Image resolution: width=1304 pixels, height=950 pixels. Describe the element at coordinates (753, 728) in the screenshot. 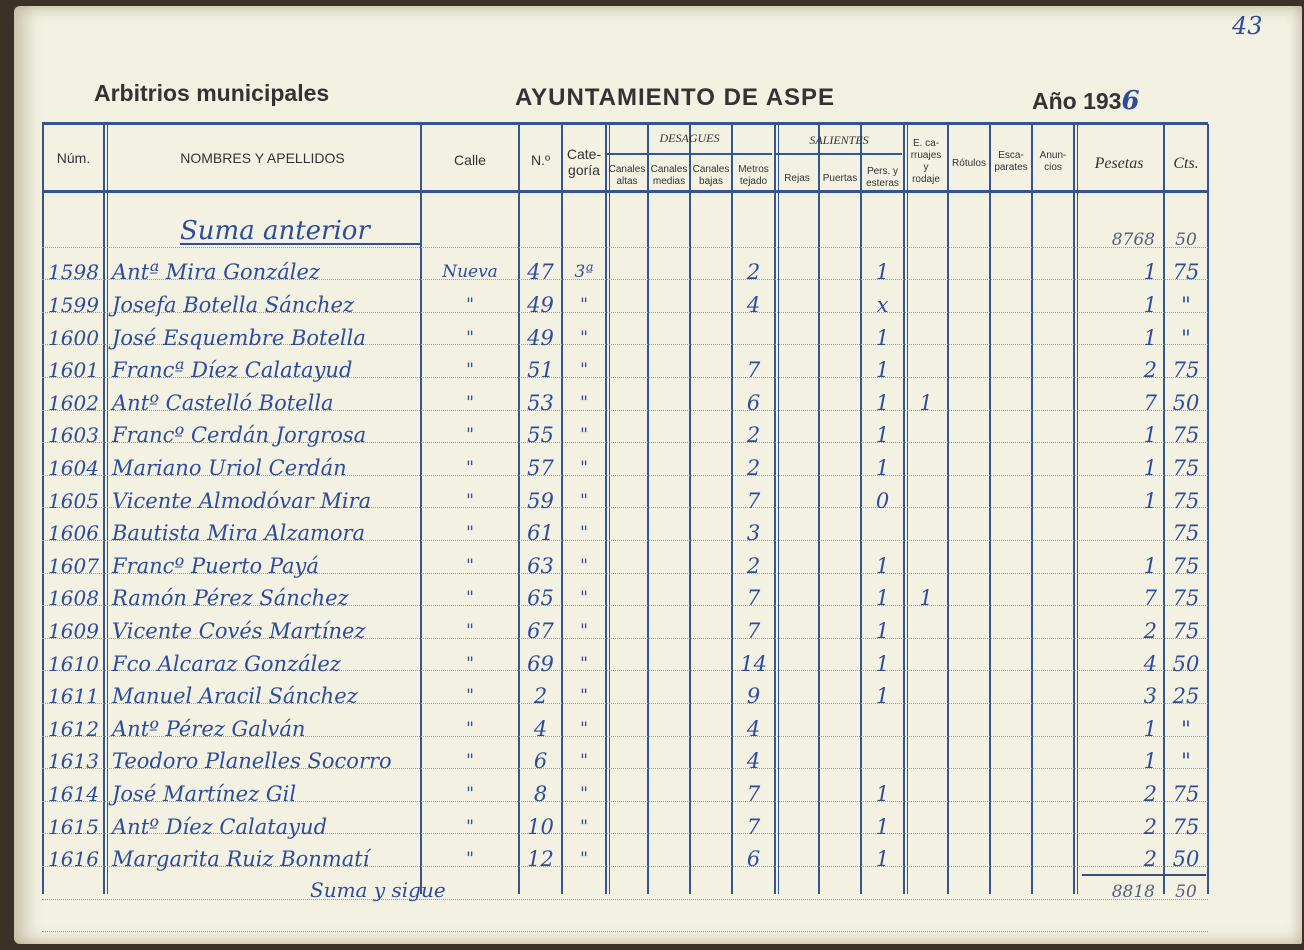

I see `row-metros-tejado: 4` at that location.